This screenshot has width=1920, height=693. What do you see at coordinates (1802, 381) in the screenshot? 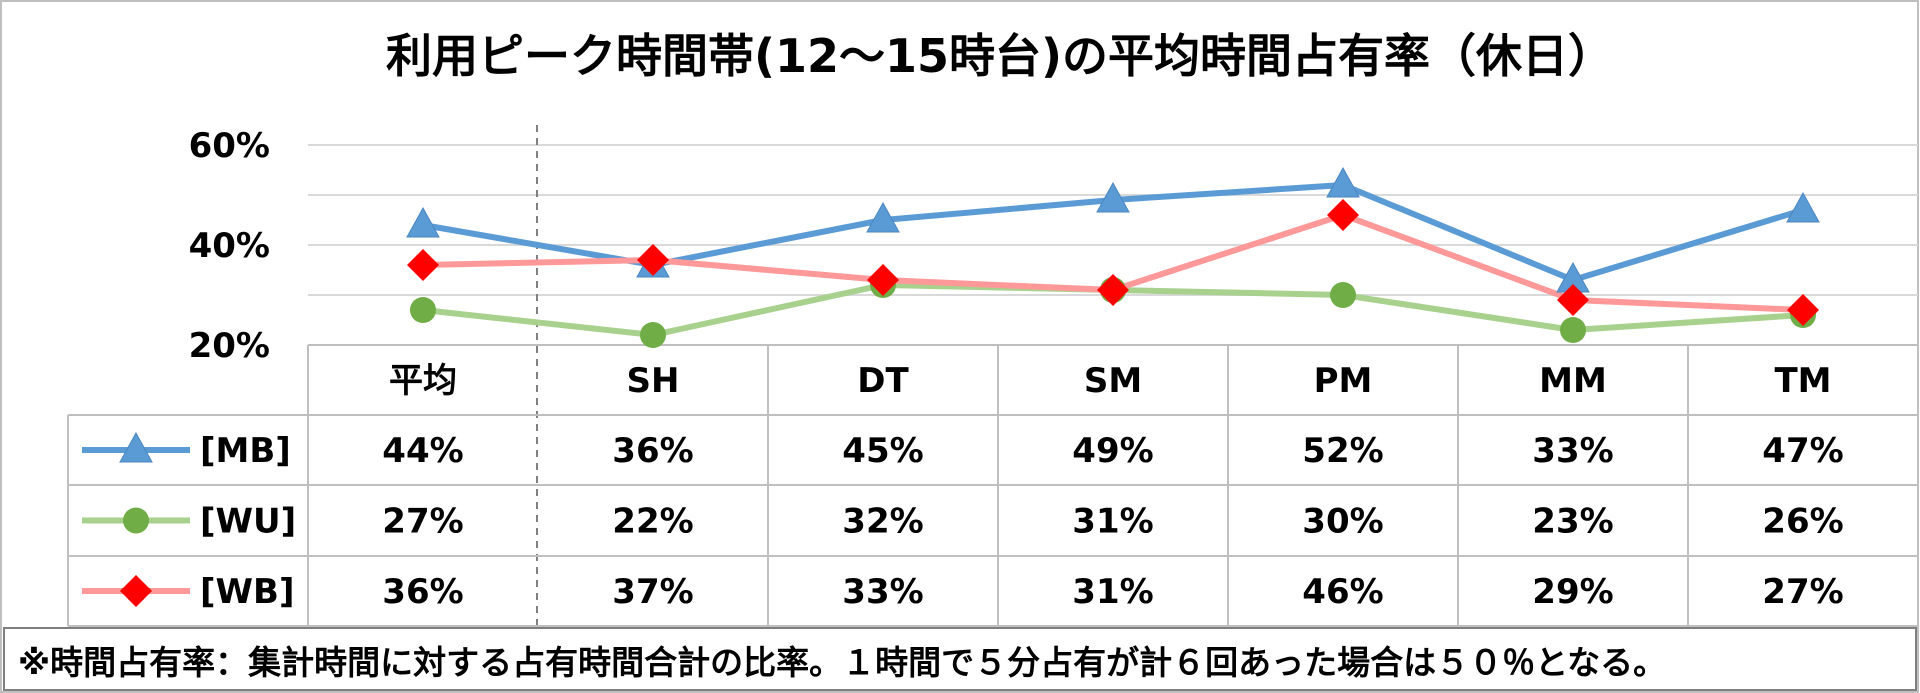
I see `category-label: TM` at bounding box center [1802, 381].